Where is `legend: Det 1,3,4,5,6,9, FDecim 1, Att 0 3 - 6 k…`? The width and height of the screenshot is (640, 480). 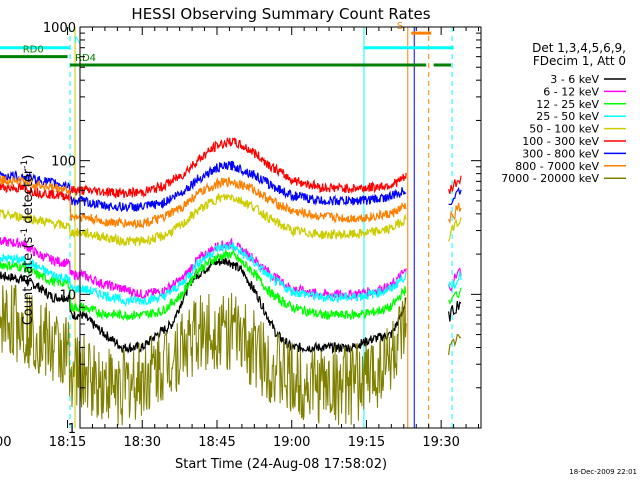 legend: Det 1,3,4,5,6,9, FDecim 1, Att 0 3 - 6 k… is located at coordinates (563, 113).